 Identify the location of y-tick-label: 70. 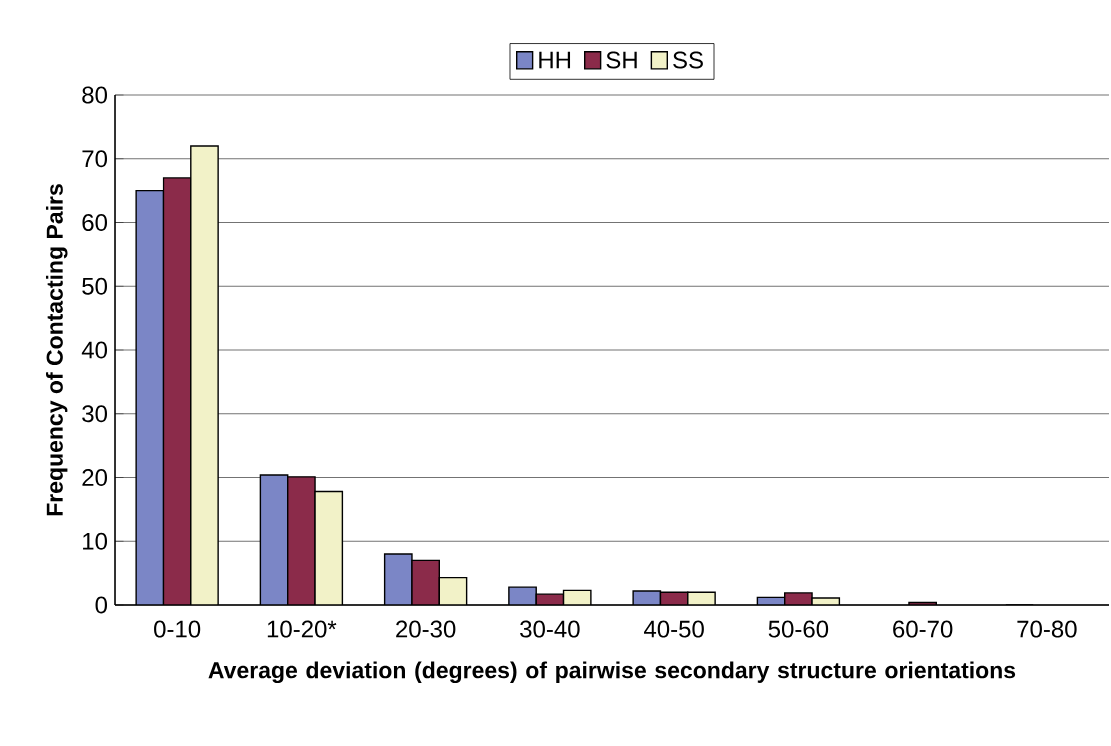
(95, 159).